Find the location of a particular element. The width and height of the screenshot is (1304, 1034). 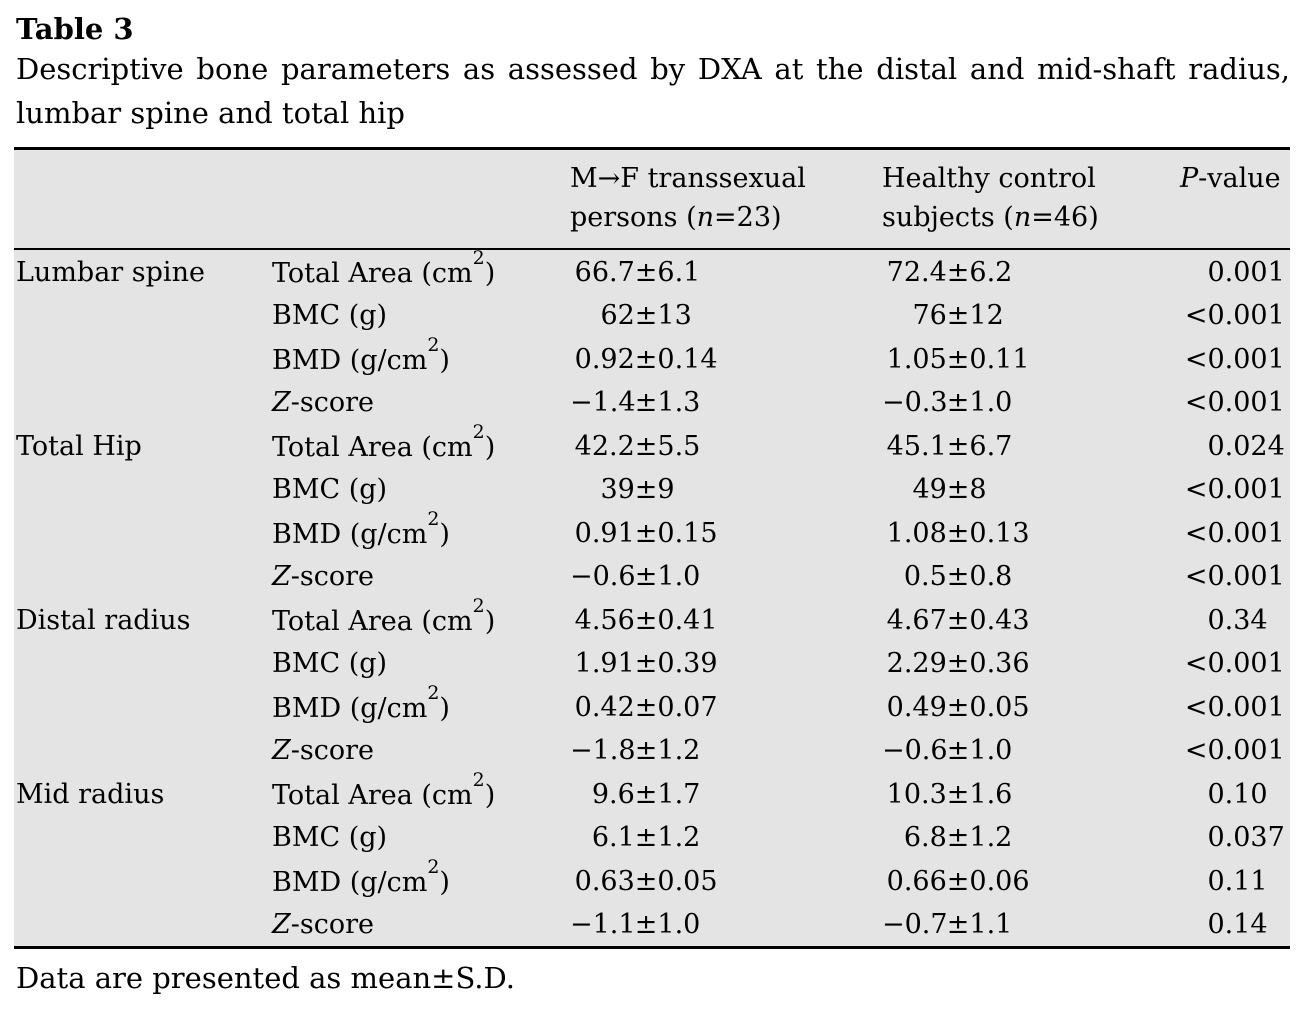

value-sd: 1.0 is located at coordinates (679, 577).